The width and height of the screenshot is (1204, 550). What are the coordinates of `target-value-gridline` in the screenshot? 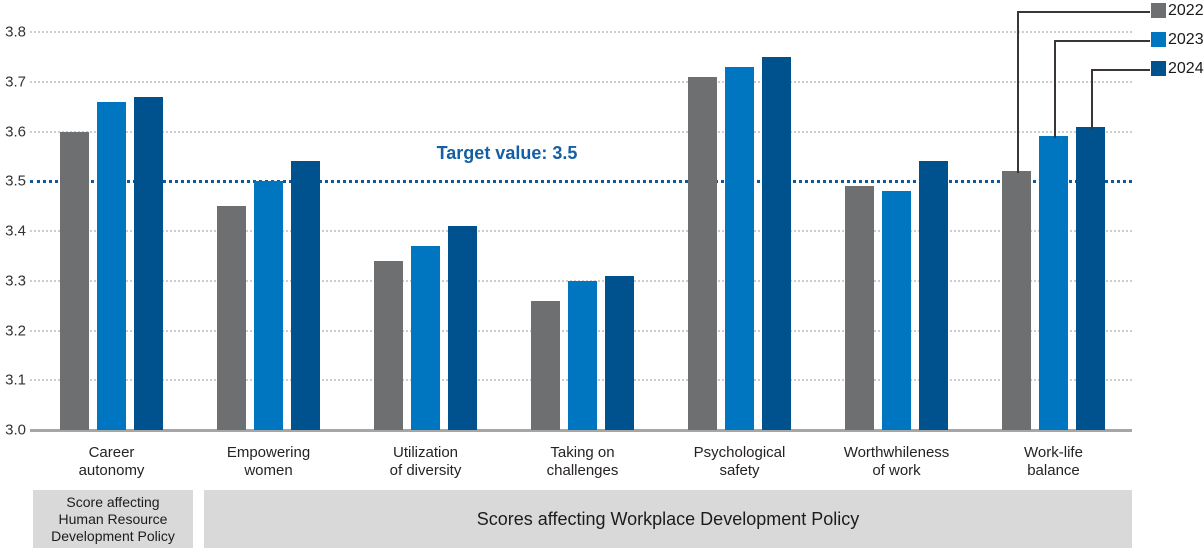 It's located at (581, 182).